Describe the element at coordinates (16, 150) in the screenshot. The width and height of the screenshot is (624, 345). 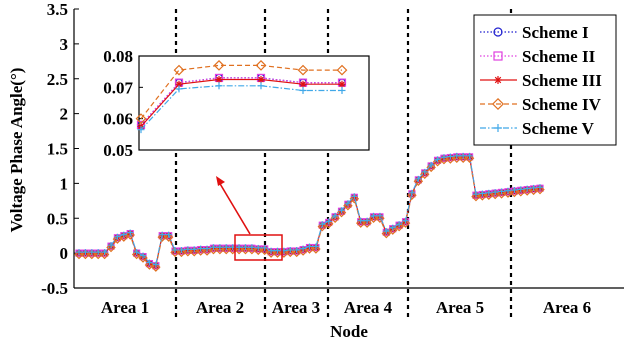
I see `y-axis-label: Voltage Phase Angle(°)` at that location.